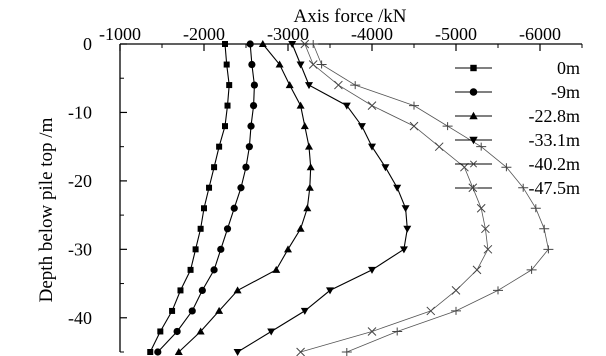  Describe the element at coordinates (80, 318) in the screenshot. I see `y-tick-label: -40` at that location.